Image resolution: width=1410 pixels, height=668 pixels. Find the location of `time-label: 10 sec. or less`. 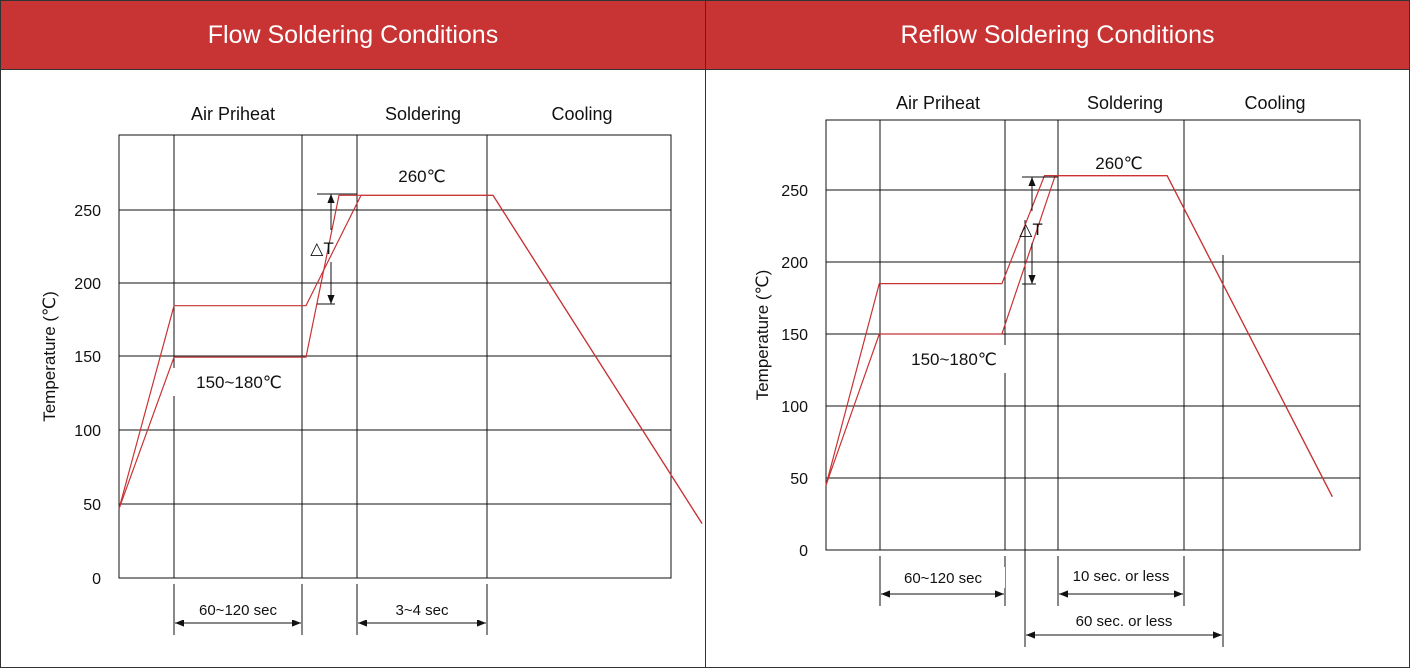

time-label: 10 sec. or less is located at coordinates (1121, 576).